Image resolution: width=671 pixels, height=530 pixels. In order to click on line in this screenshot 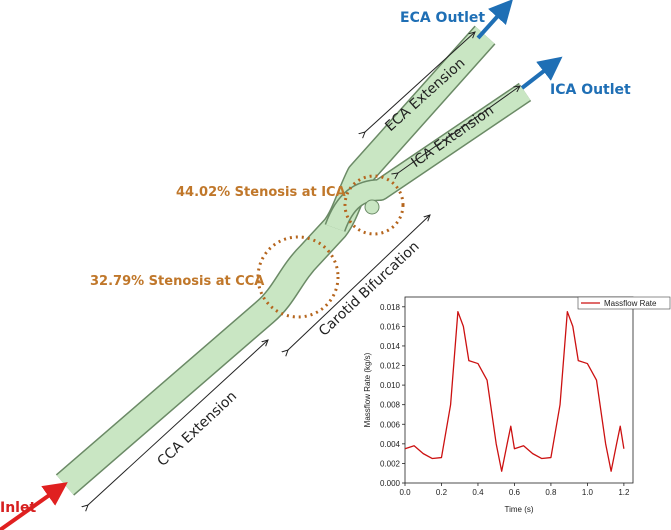, I will do `click(514, 391)`.